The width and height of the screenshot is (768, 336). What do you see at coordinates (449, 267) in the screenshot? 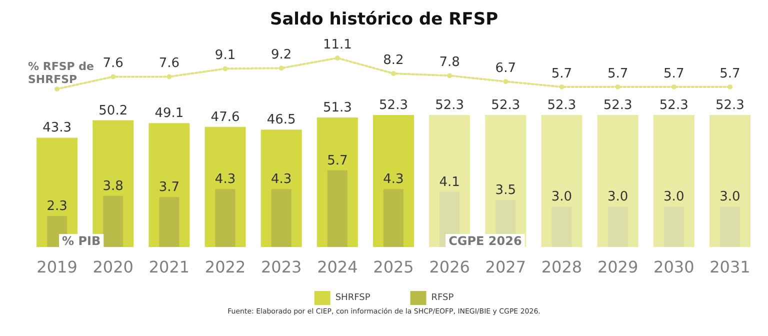
I see `x-tick-label: 2026` at bounding box center [449, 267].